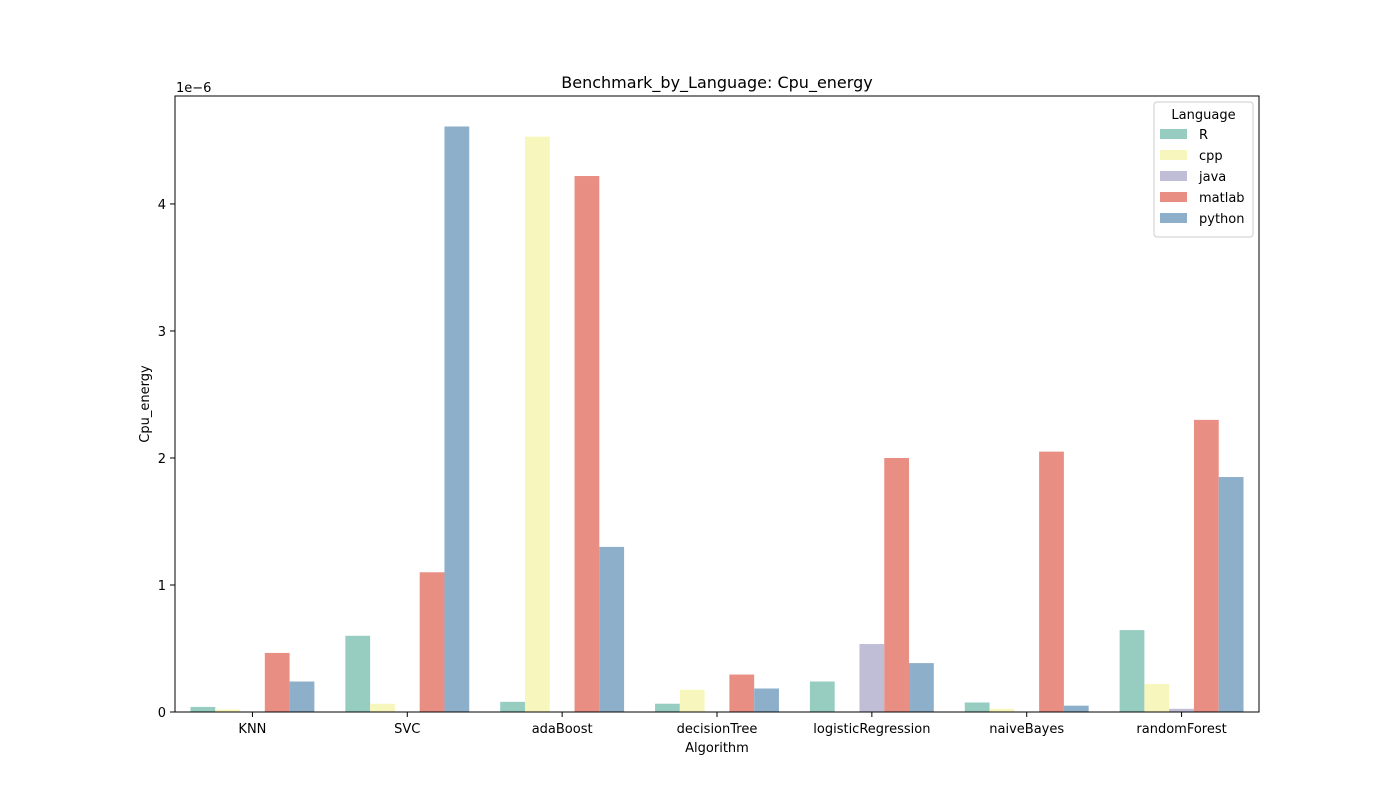 Image resolution: width=1400 pixels, height=800 pixels. I want to click on bar-cpp-naiveBayes, so click(1002, 710).